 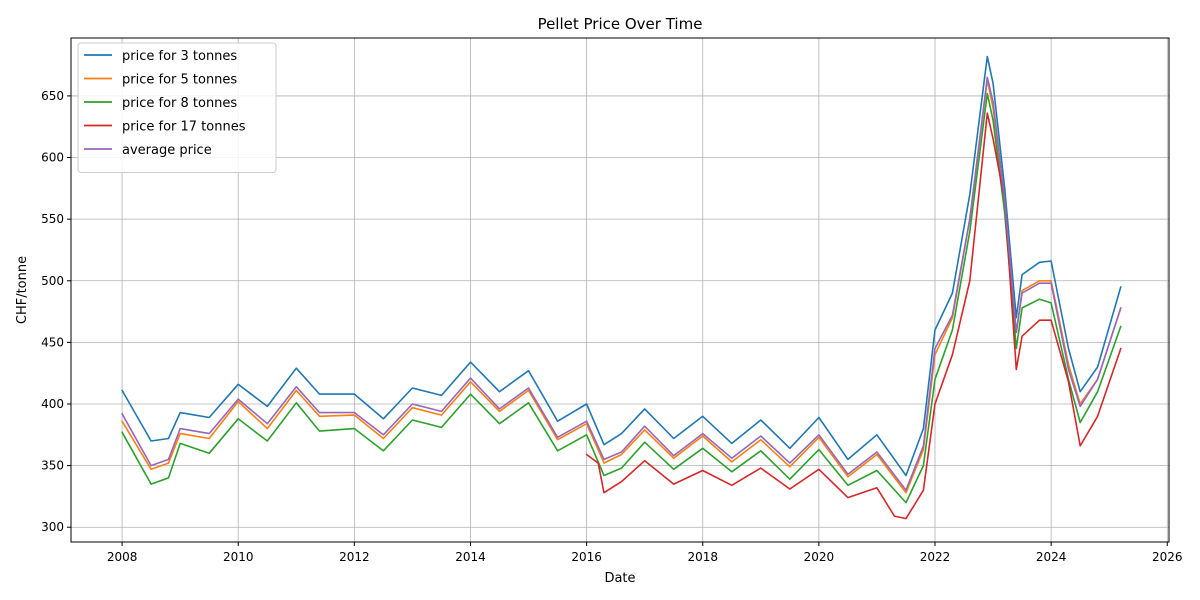 What do you see at coordinates (52, 158) in the screenshot?
I see `y-tick-label: 600` at bounding box center [52, 158].